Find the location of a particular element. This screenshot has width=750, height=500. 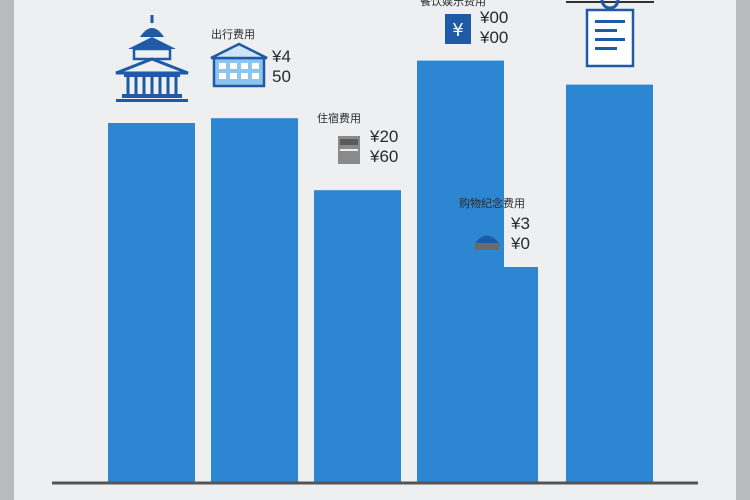

bed-icon is located at coordinates (349, 150).